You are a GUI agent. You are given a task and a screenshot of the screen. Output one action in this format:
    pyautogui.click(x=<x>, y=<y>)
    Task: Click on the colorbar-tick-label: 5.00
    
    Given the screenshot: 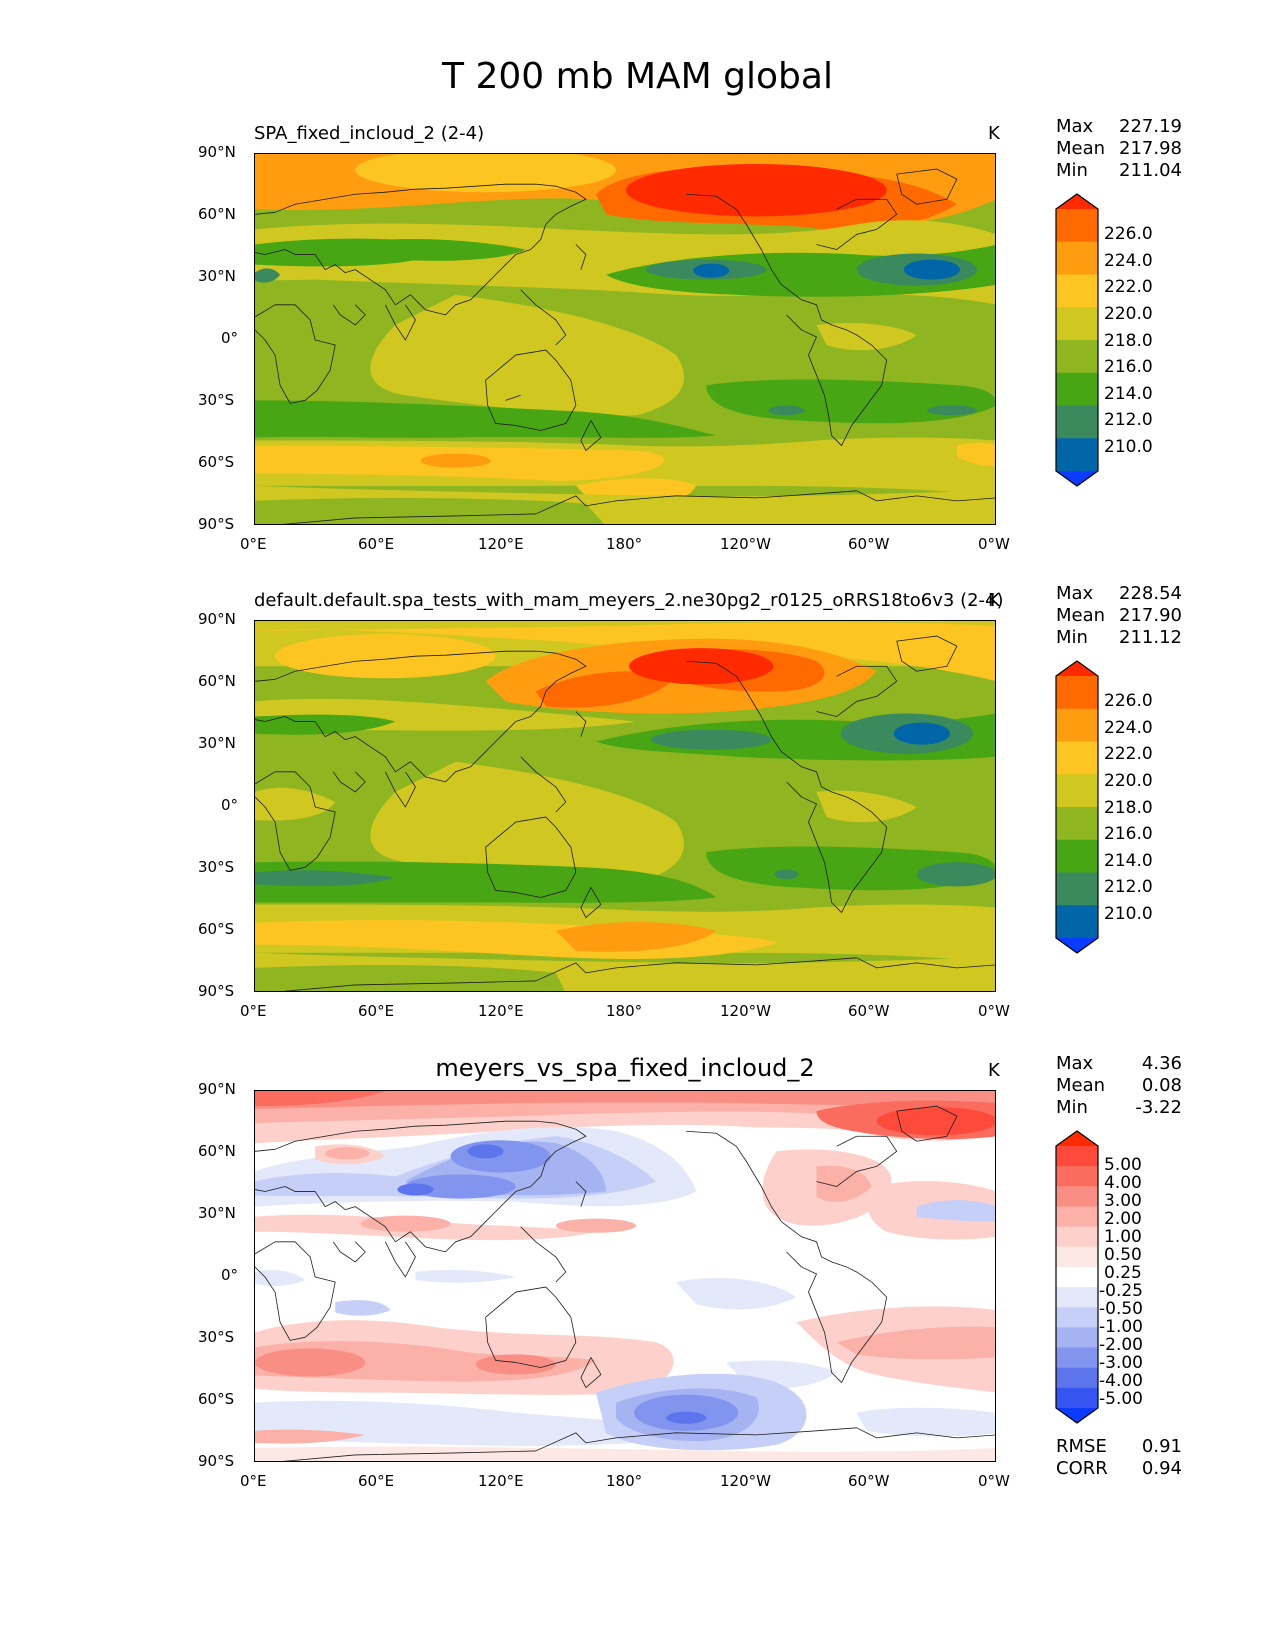 What is the action you would take?
    pyautogui.click(x=1123, y=1165)
    